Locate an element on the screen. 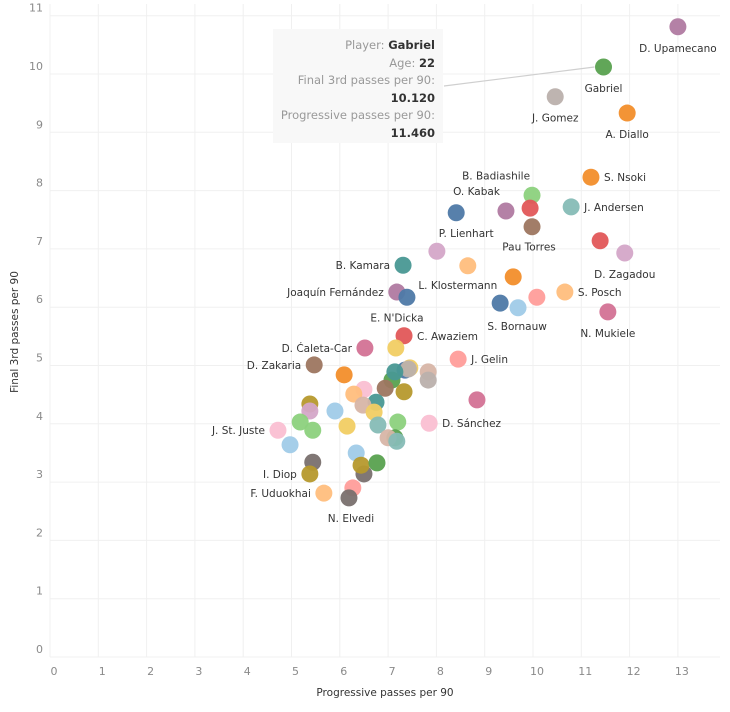 Image resolution: width=730 pixels, height=712 pixels. data-point-s-bornauw is located at coordinates (500, 303).